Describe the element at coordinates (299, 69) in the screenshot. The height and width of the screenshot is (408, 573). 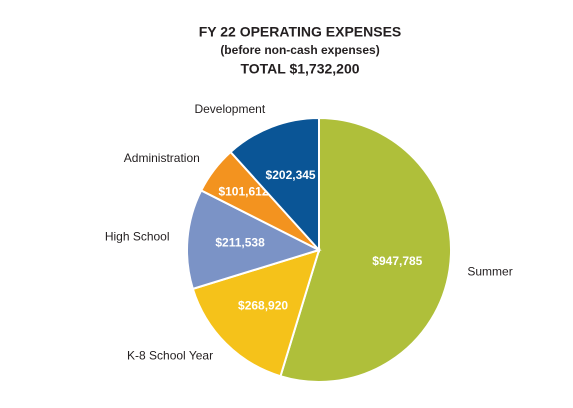
I see `chart-total: TOTAL $1,732,200` at that location.